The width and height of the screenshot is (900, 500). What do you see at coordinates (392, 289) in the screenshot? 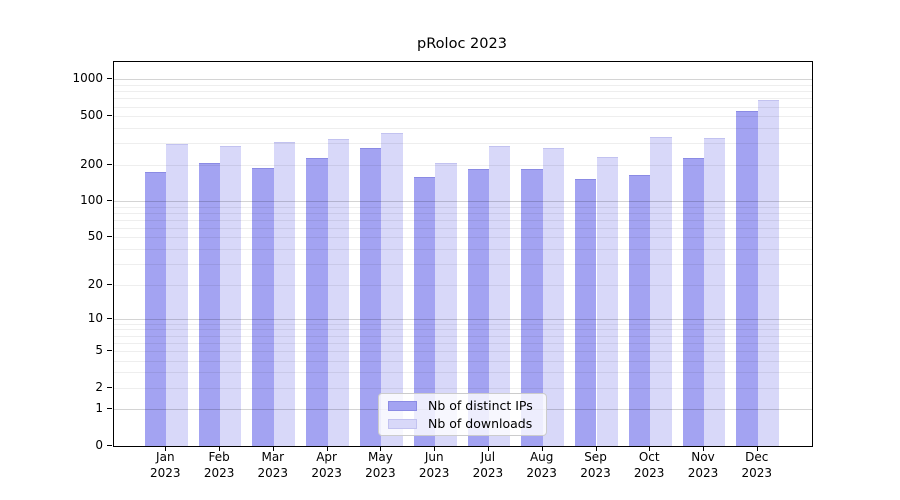
I see `bar-downloads-may` at bounding box center [392, 289].